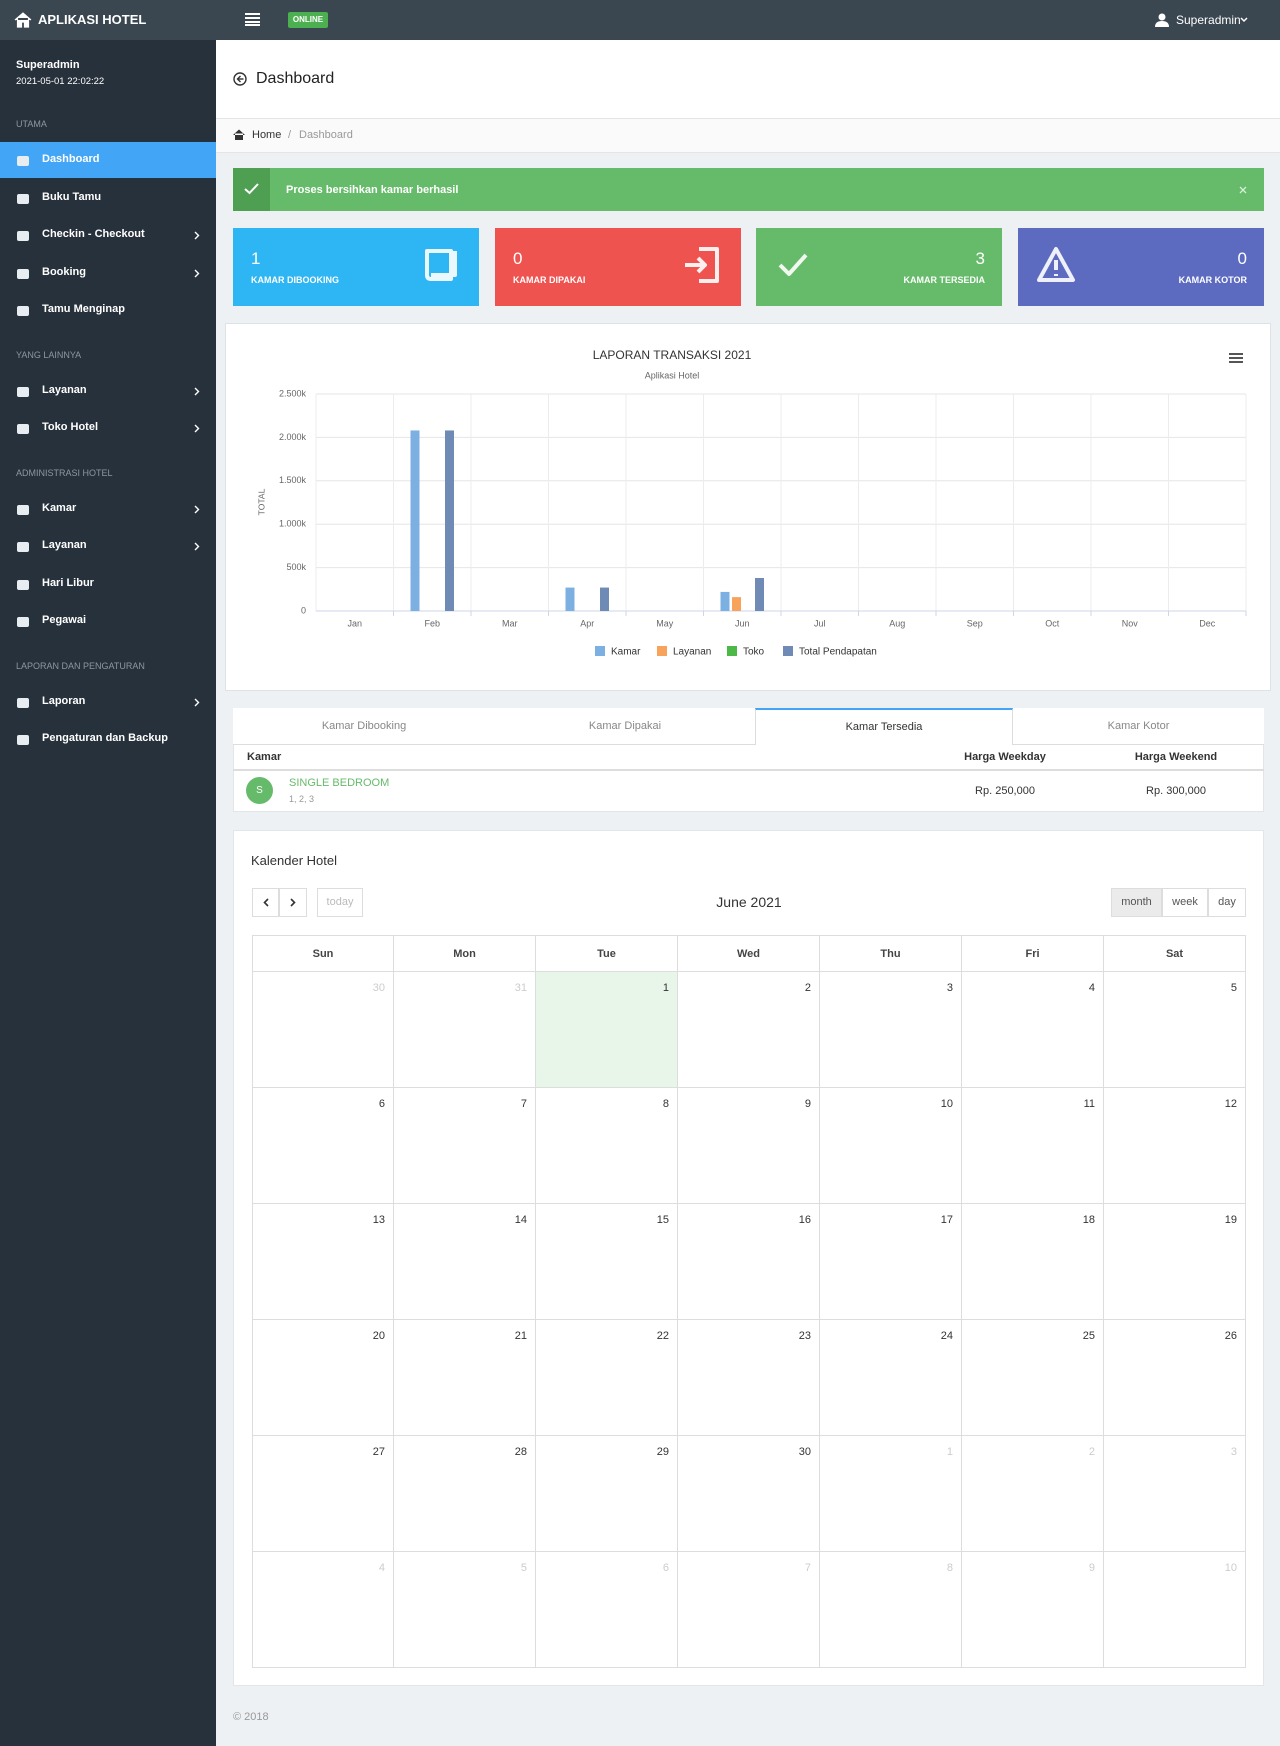 This screenshot has height=1746, width=1280. What do you see at coordinates (607, 1262) in the screenshot?
I see `day-cell: 15` at bounding box center [607, 1262].